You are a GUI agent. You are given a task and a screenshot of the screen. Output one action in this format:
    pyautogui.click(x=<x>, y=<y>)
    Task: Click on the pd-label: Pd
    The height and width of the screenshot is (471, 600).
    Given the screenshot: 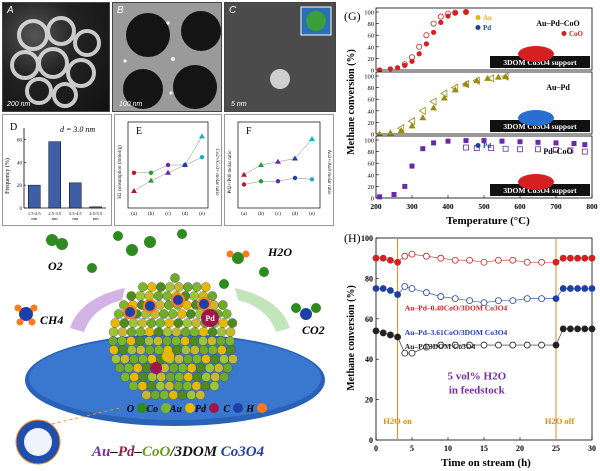 What is the action you would take?
    pyautogui.click(x=210, y=318)
    